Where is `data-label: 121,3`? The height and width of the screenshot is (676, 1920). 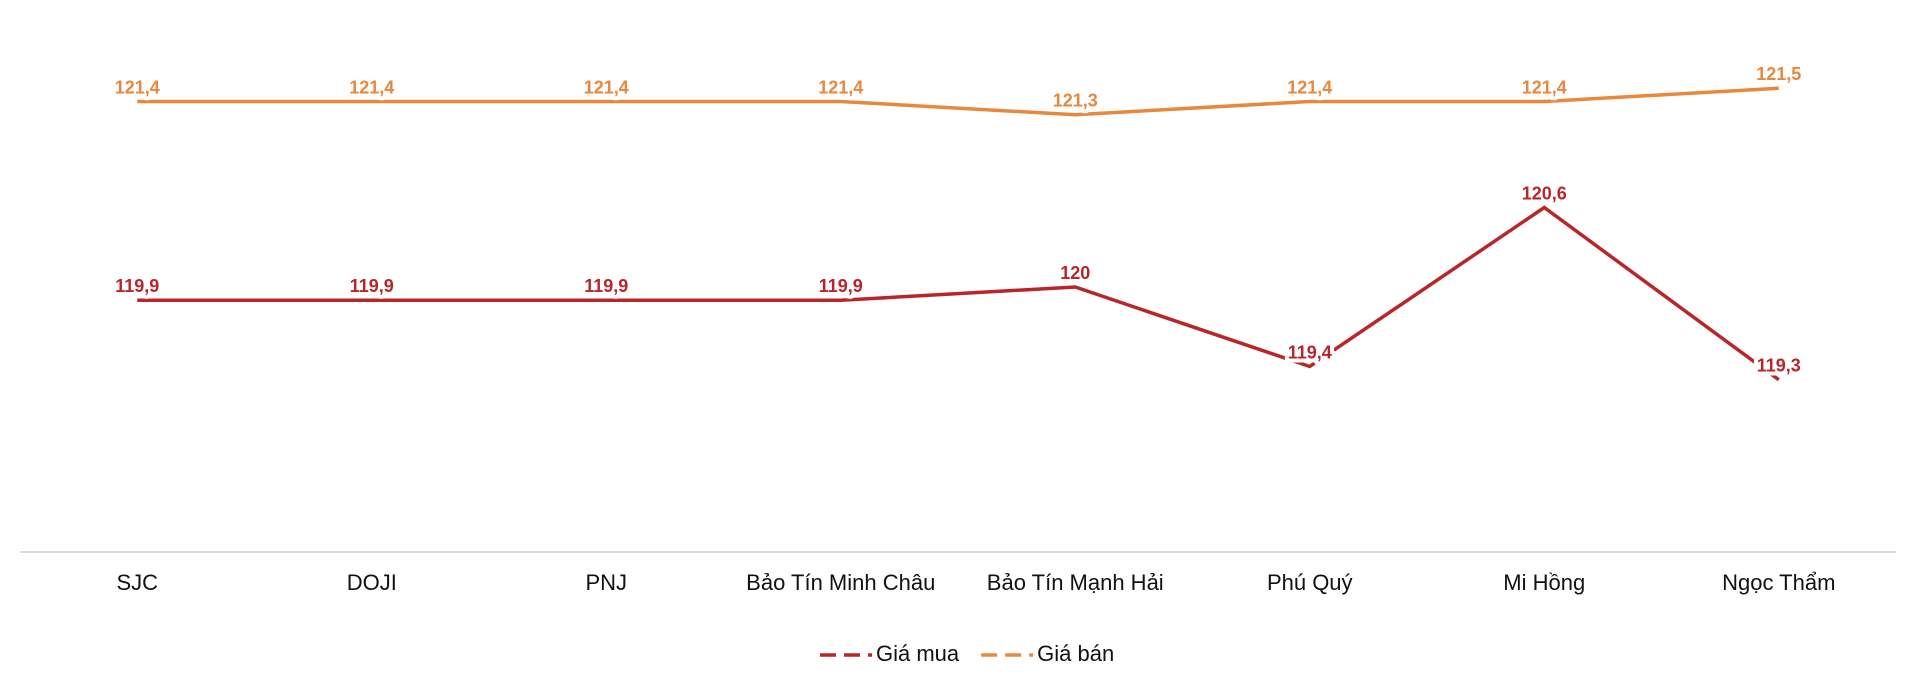
data-label: 121,3 is located at coordinates (1075, 101).